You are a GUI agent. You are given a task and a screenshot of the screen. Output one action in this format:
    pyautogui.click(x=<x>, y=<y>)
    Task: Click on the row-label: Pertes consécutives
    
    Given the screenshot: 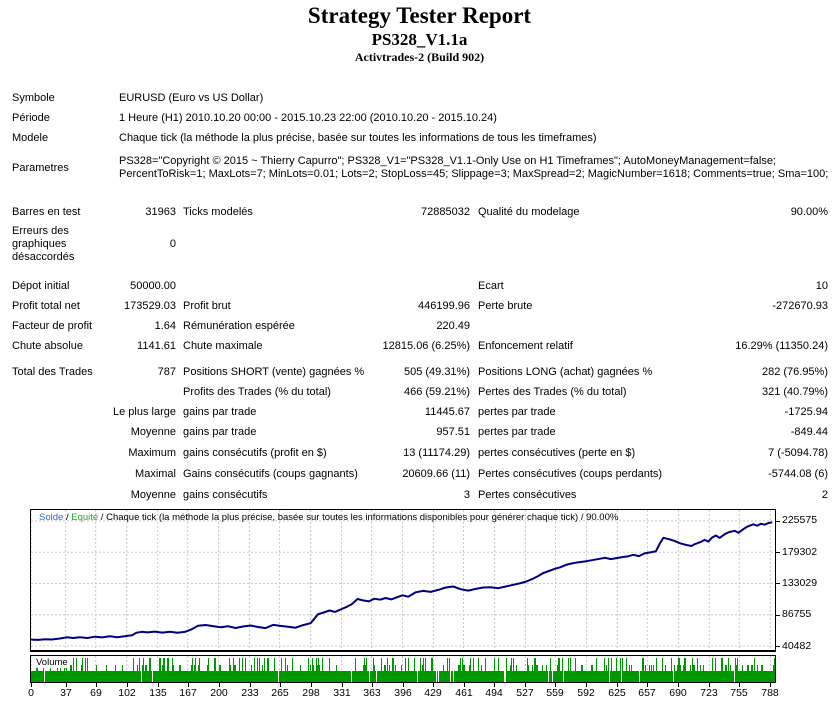 What is the action you would take?
    pyautogui.click(x=527, y=494)
    